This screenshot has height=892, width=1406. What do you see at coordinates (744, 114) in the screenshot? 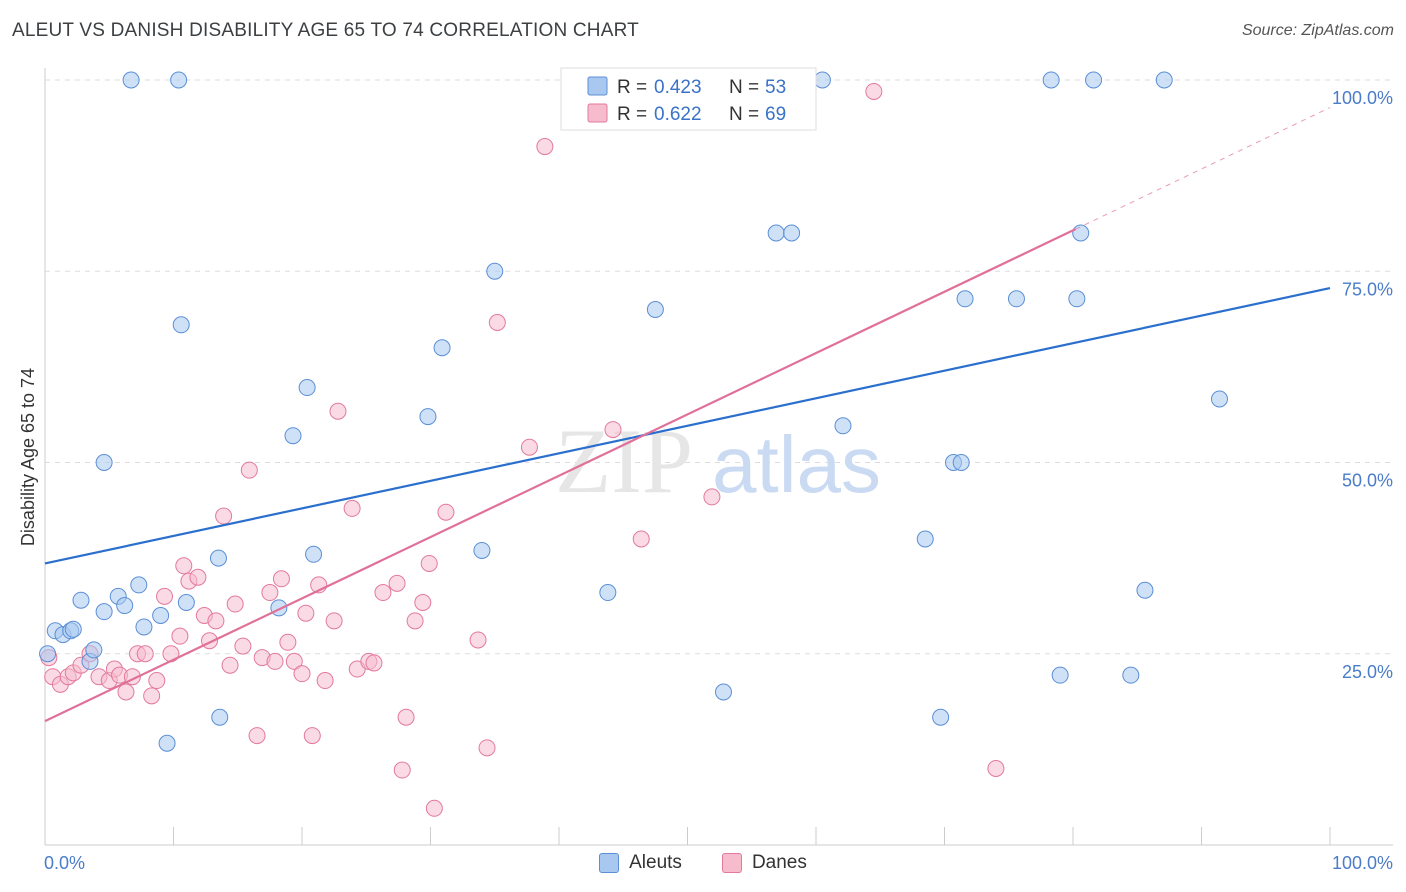
I see `legend-n-label-danes: N =` at bounding box center [744, 114].